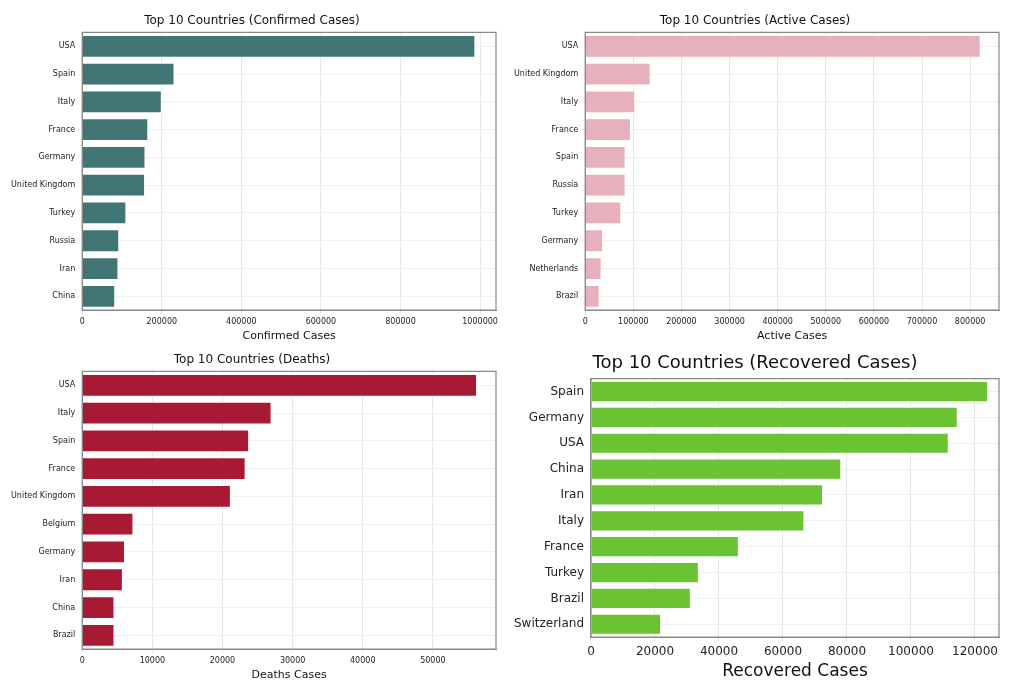  I want to click on chart-title: Top 10 Countries (Confirmed Cases), so click(251, 20).